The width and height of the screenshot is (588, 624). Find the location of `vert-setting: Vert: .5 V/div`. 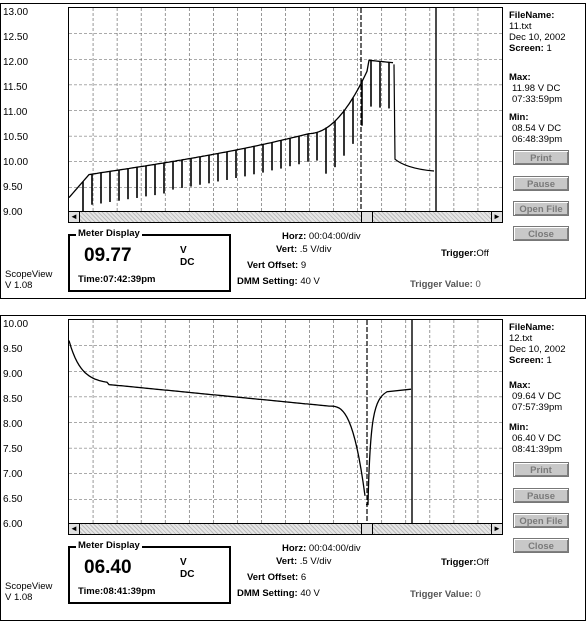

vert-setting: Vert: .5 V/div is located at coordinates (303, 249).